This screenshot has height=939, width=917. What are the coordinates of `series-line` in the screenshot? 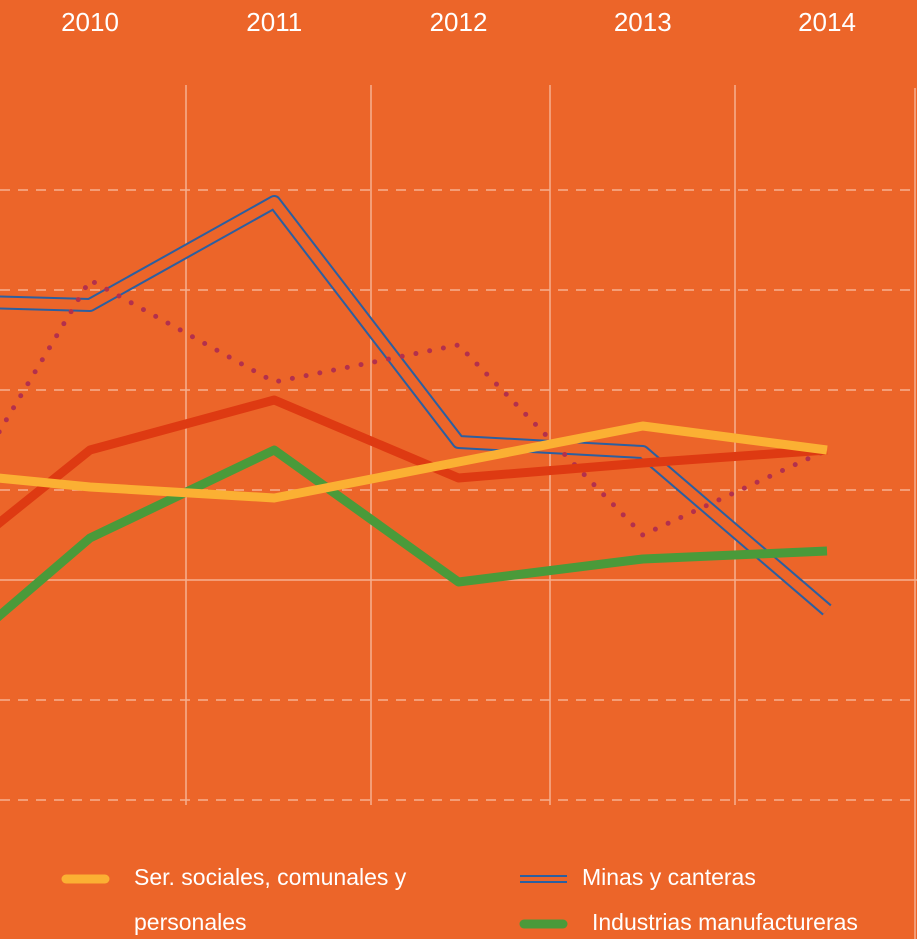 It's located at (414, 462).